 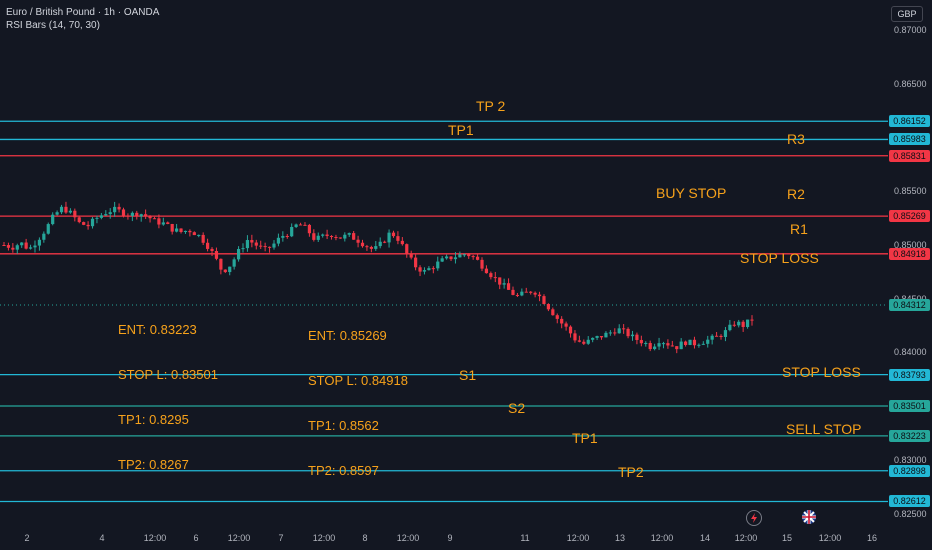 What do you see at coordinates (83, 12) in the screenshot?
I see `symbol-title: Euro / British Pound · 1h · OANDA` at bounding box center [83, 12].